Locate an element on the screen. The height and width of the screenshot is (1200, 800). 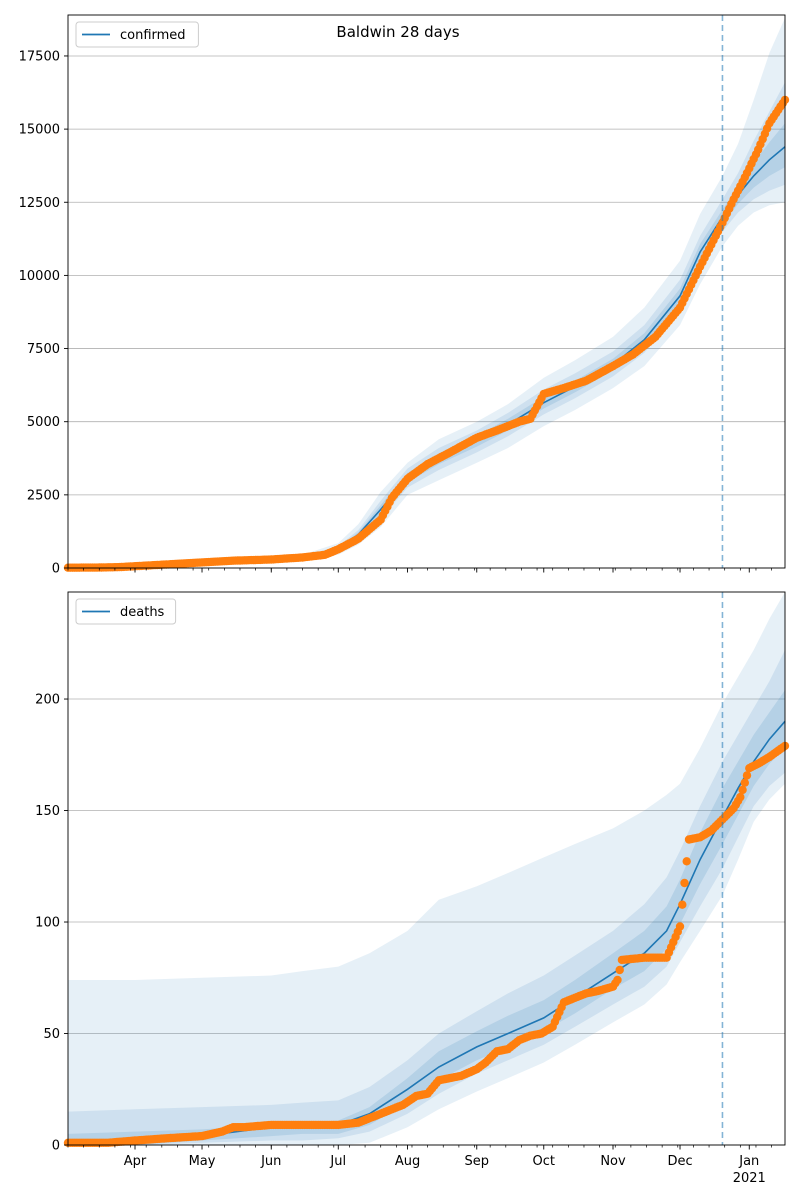
chart-title: Baldwin 28 days is located at coordinates (397, 32).